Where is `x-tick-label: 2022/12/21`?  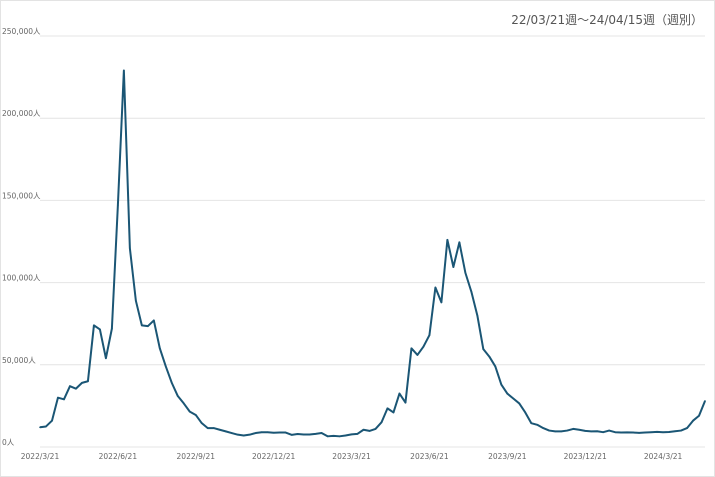
x-tick-label: 2022/12/21 is located at coordinates (273, 456).